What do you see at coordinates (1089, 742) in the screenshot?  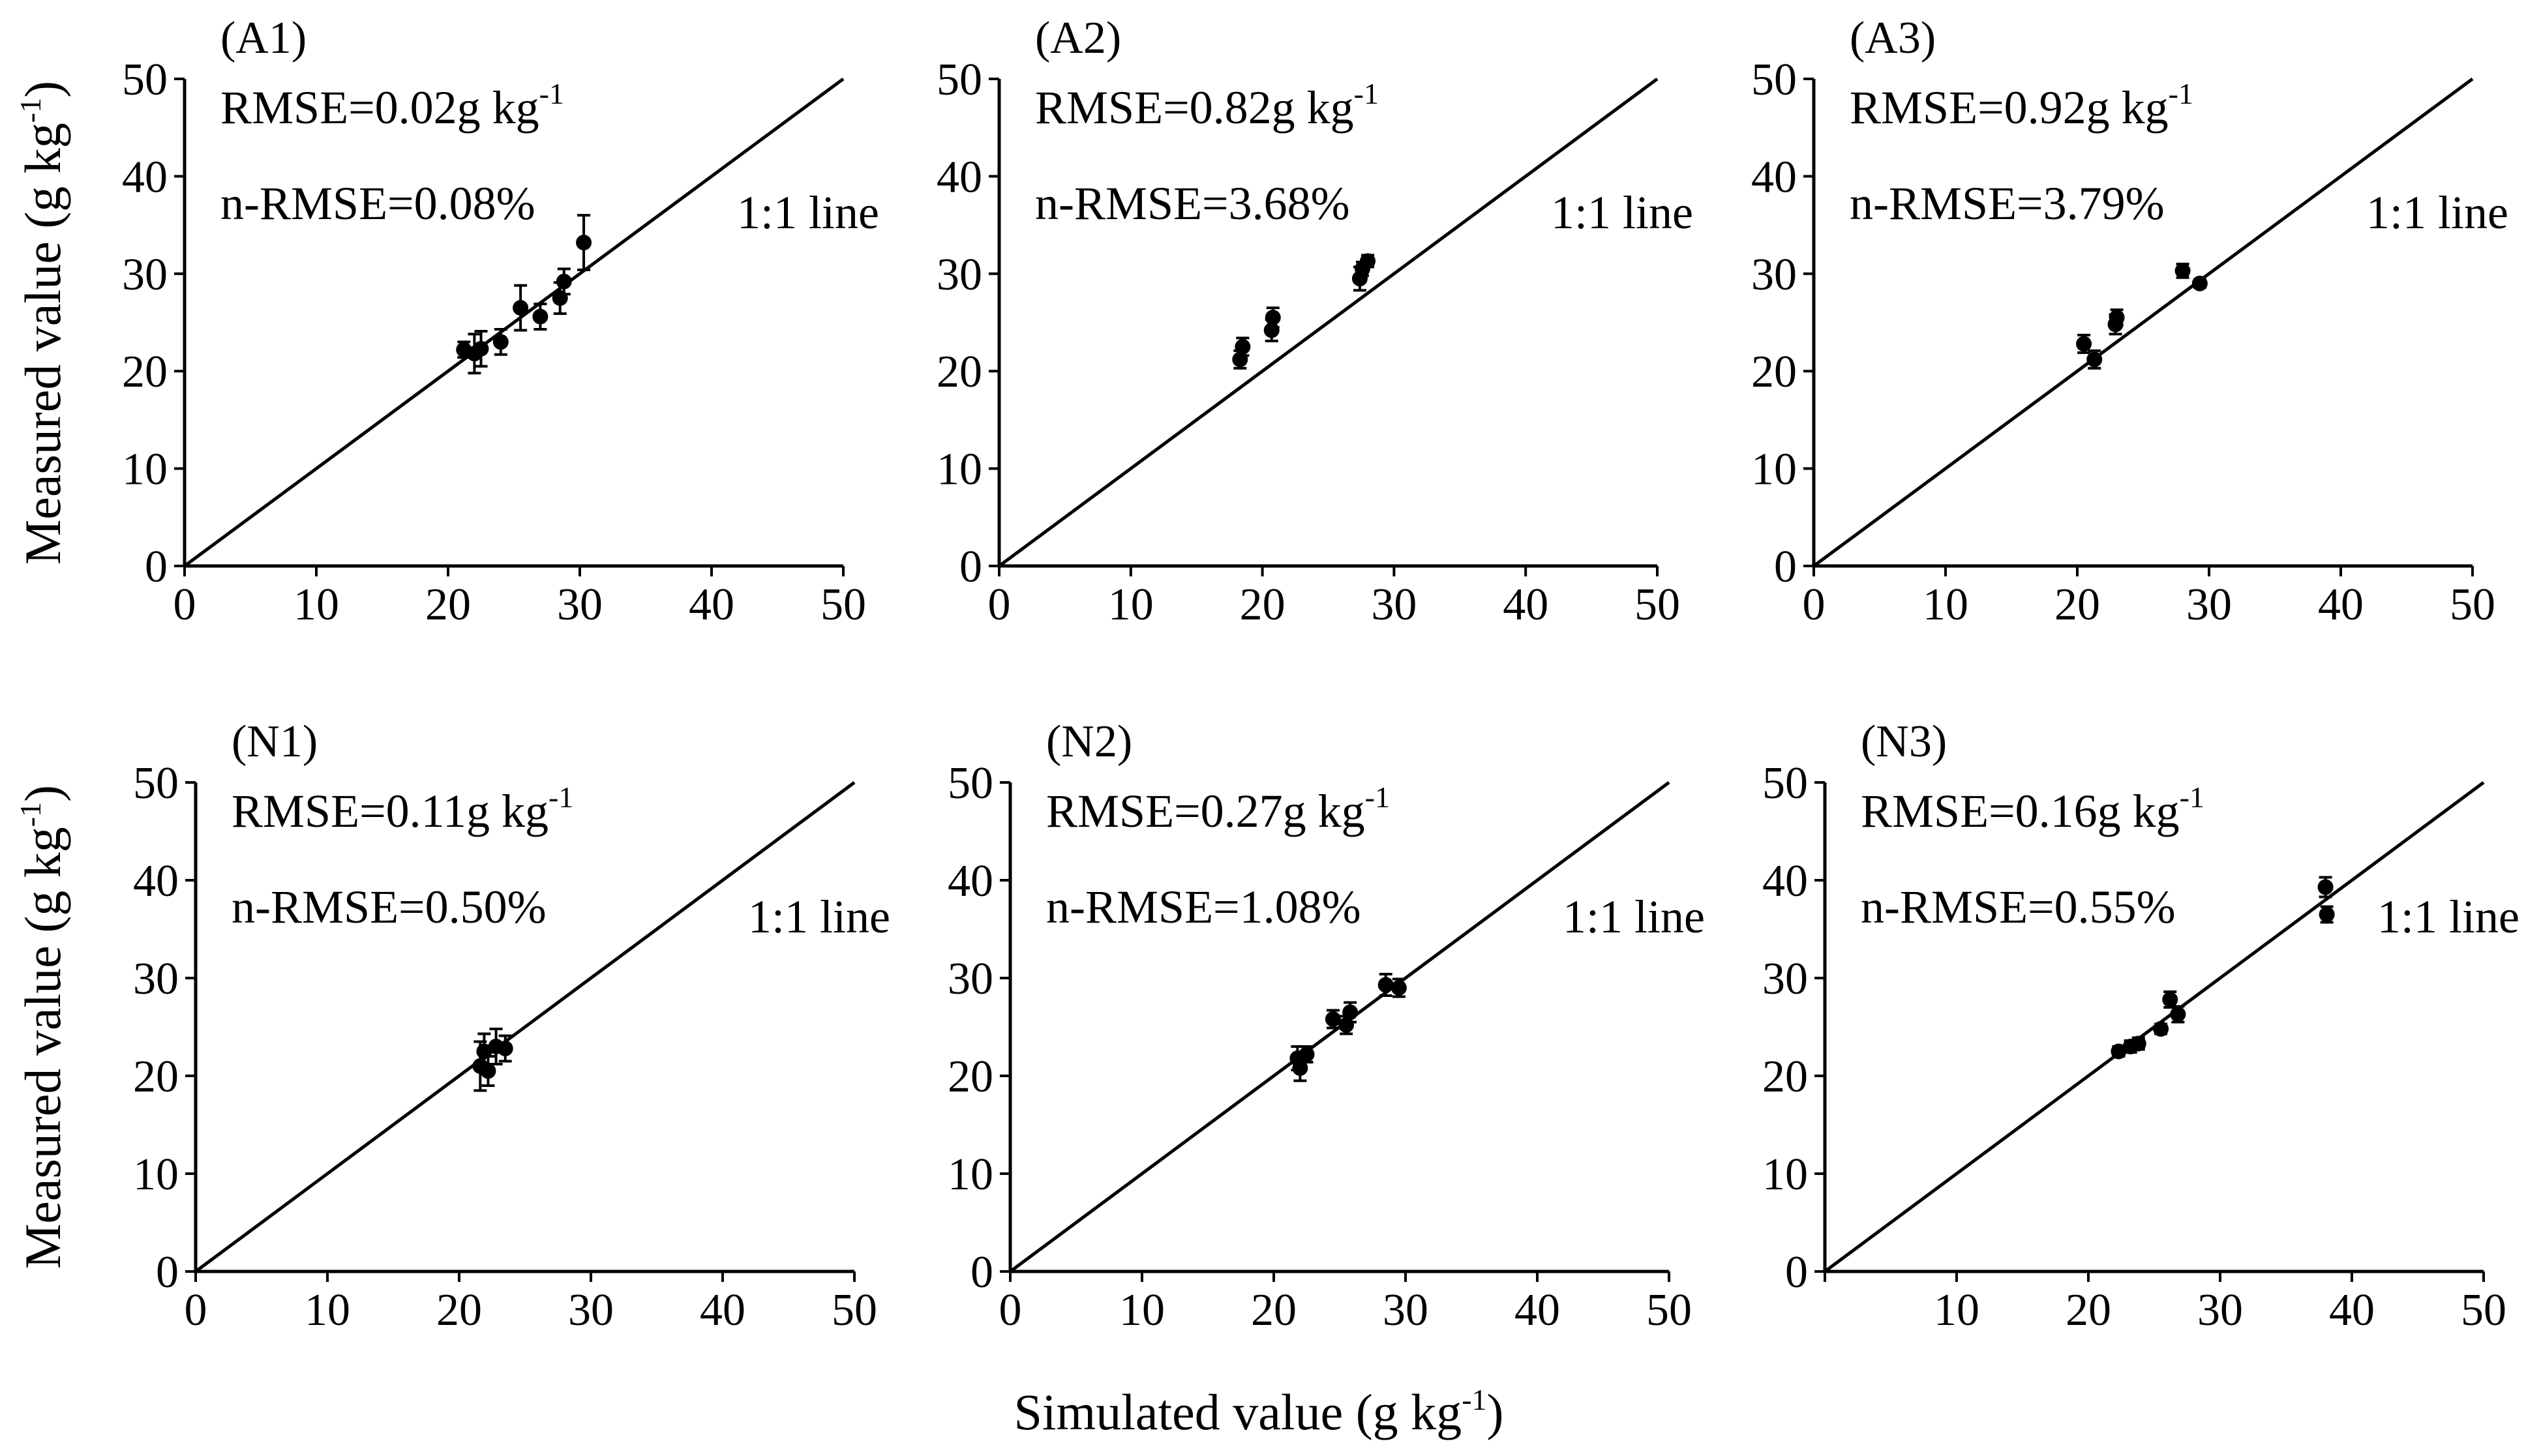 I see `panel-label: (N2)` at bounding box center [1089, 742].